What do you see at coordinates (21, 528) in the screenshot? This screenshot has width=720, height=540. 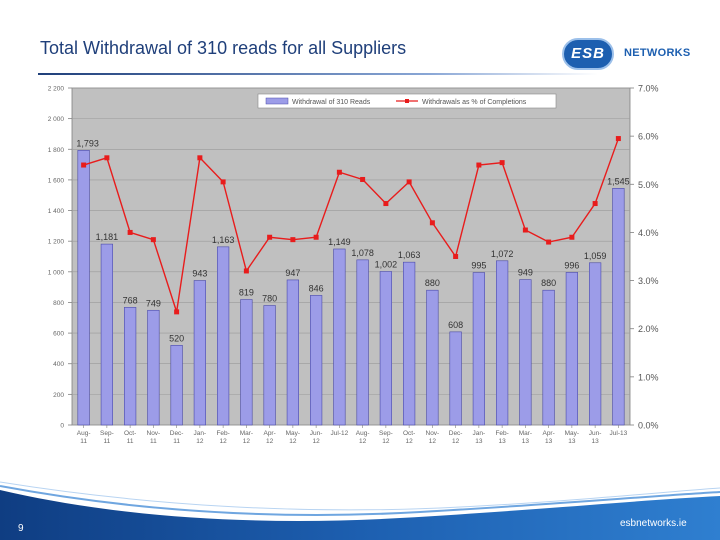 I see `page-number: 9` at bounding box center [21, 528].